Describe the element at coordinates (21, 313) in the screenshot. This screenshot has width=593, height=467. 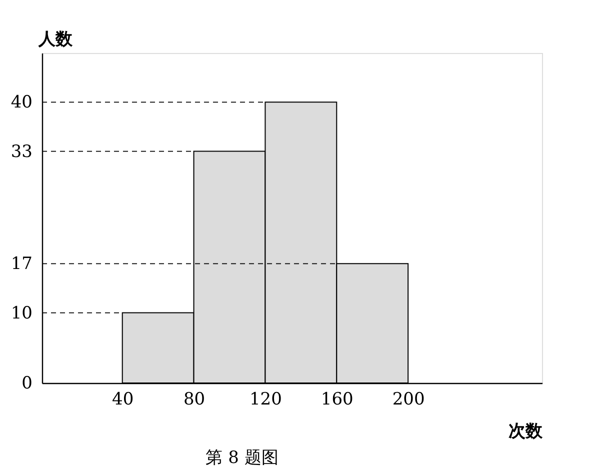
I see `y-tick-label: 10` at that location.